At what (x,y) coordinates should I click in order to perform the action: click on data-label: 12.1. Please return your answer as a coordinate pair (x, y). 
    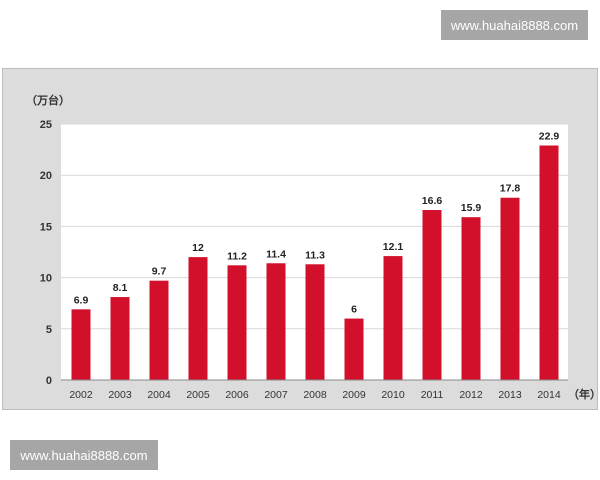
    Looking at the image, I should click on (393, 247).